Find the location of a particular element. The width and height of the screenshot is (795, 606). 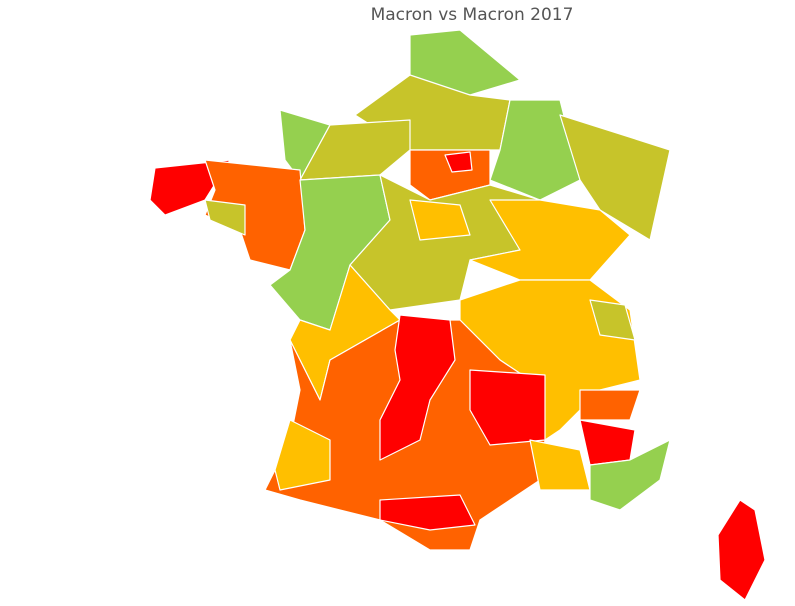

map-title: Macron vs Macron 2017 is located at coordinates (472, 15).